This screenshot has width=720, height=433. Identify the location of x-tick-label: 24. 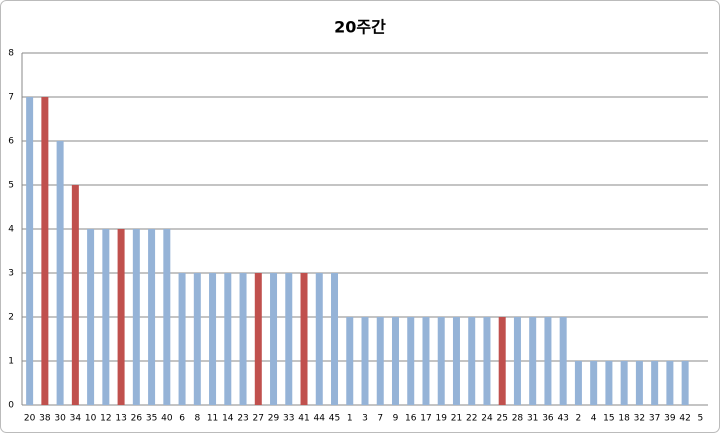
(487, 419).